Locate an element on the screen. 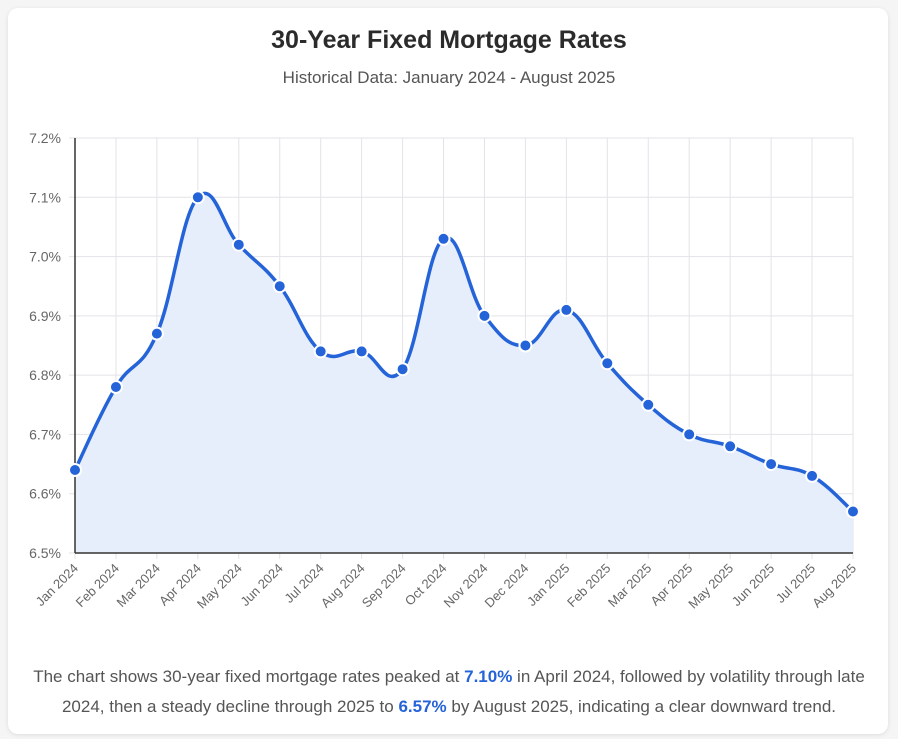 The height and width of the screenshot is (739, 898). x-tick-label: May 2024 is located at coordinates (219, 586).